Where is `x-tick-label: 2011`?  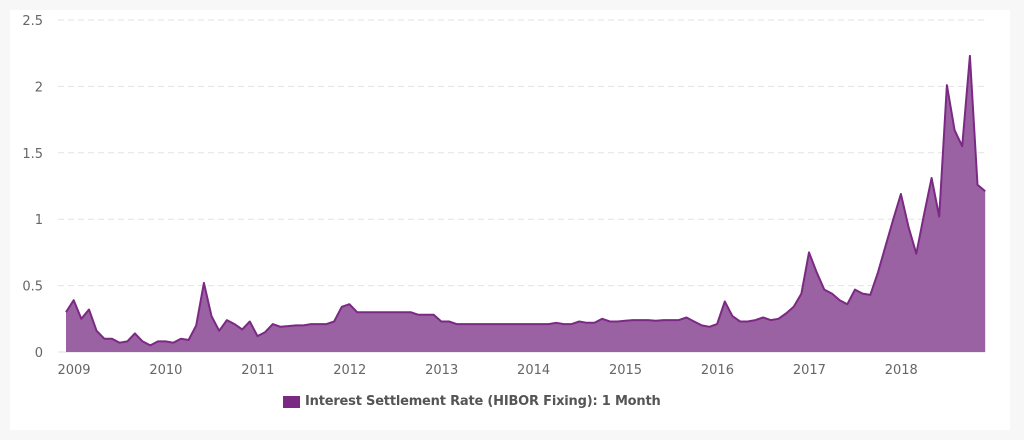
x-tick-label: 2011 is located at coordinates (257, 370).